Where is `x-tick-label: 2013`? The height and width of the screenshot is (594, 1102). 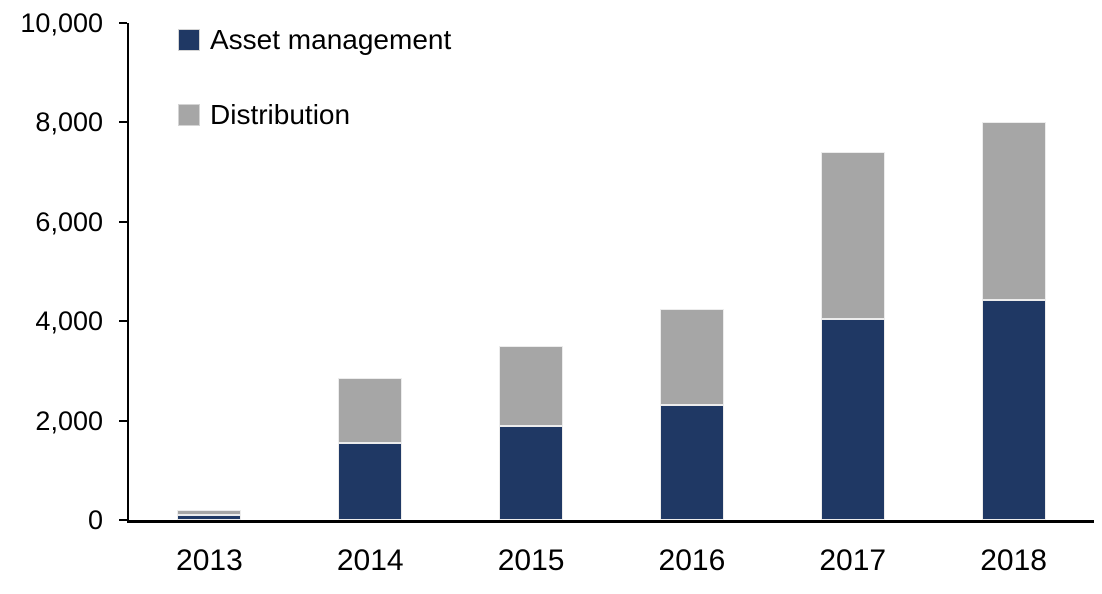 x-tick-label: 2013 is located at coordinates (209, 560).